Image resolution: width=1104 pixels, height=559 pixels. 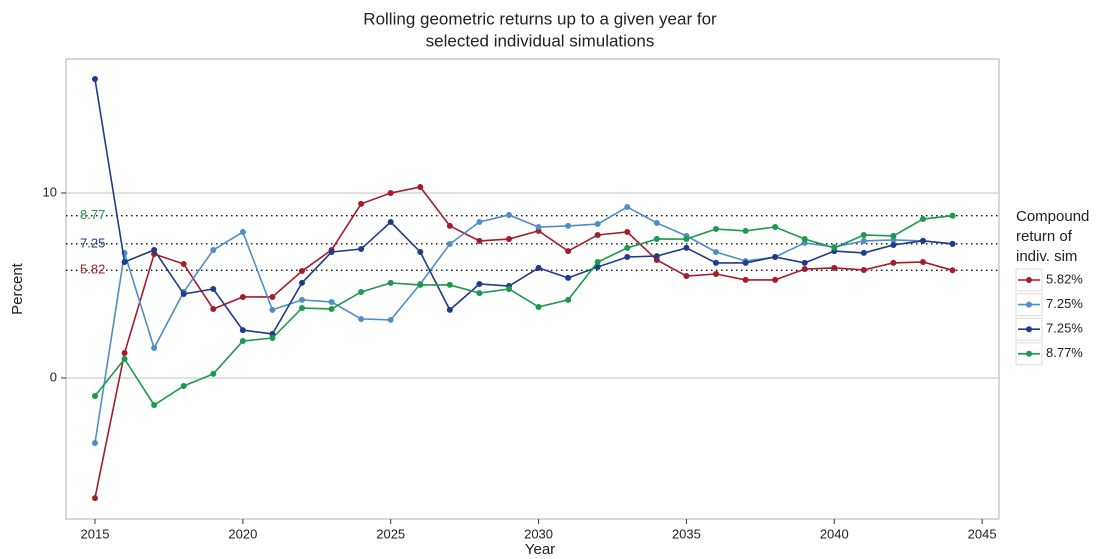 What do you see at coordinates (686, 533) in the screenshot?
I see `x-tick-label: 2035` at bounding box center [686, 533].